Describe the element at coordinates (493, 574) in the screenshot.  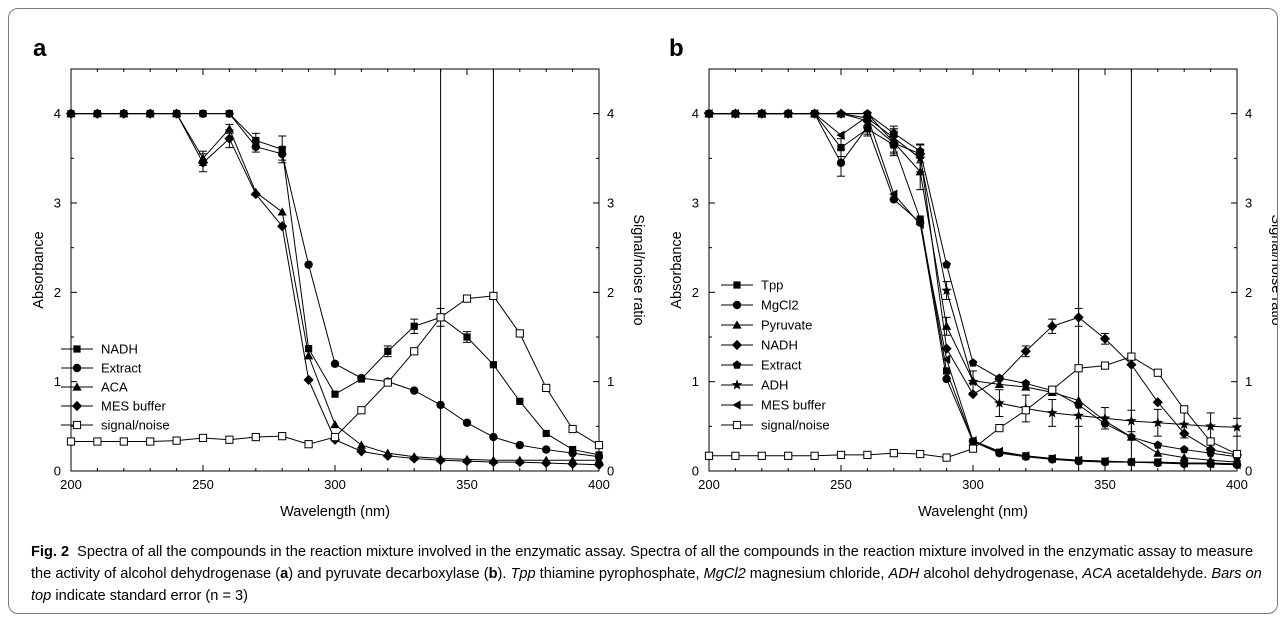
I see `caption-panel-b: b` at that location.